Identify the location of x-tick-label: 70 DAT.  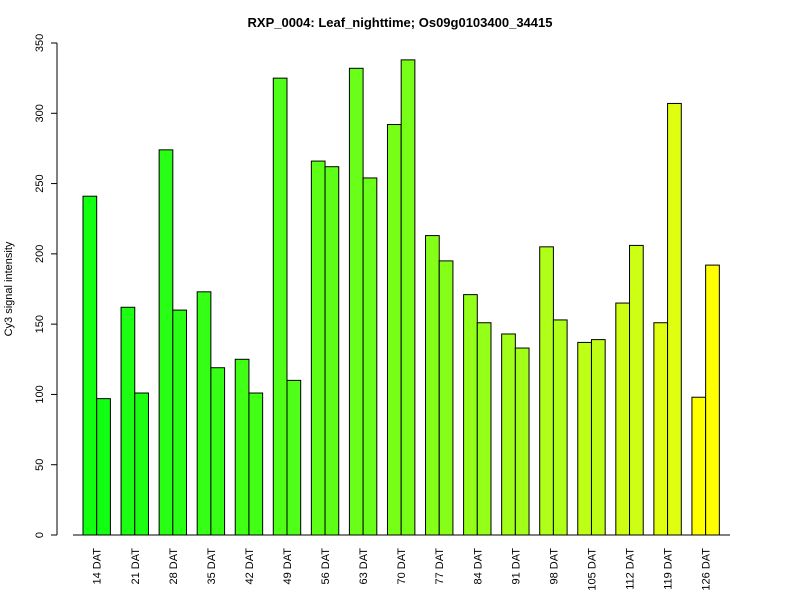
(402, 566).